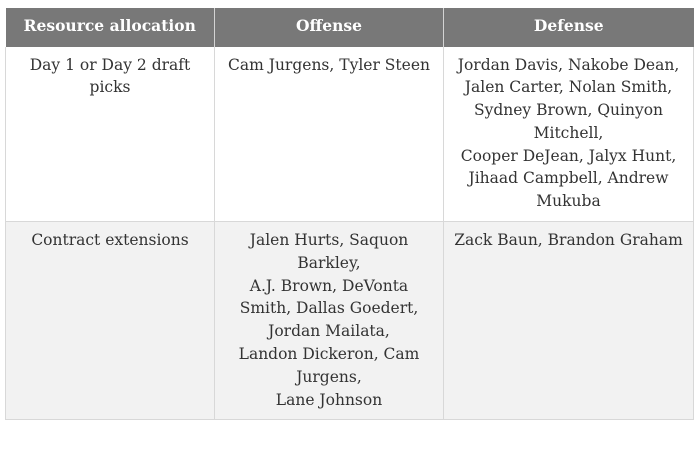 Image resolution: width=696 pixels, height=451 pixels. I want to click on offense-line: Landon Dickeron, Cam Jurgens,, so click(329, 365).